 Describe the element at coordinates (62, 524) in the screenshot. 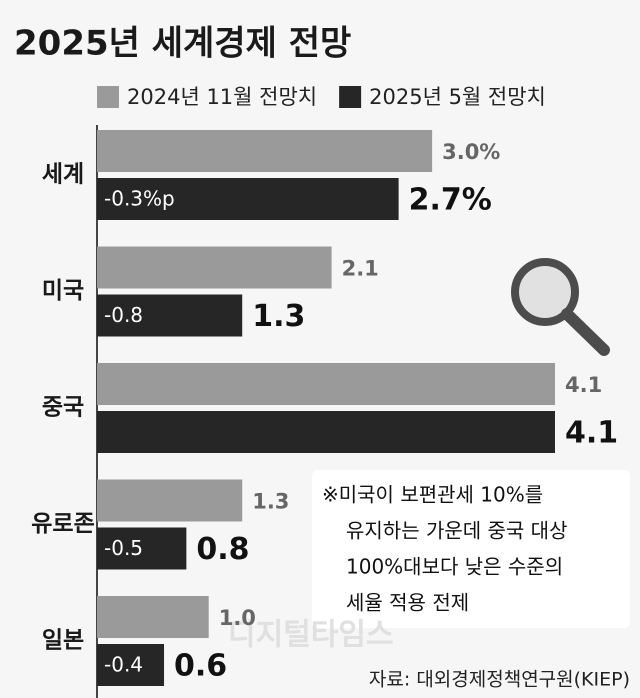

I see `category-label: 유로존` at that location.